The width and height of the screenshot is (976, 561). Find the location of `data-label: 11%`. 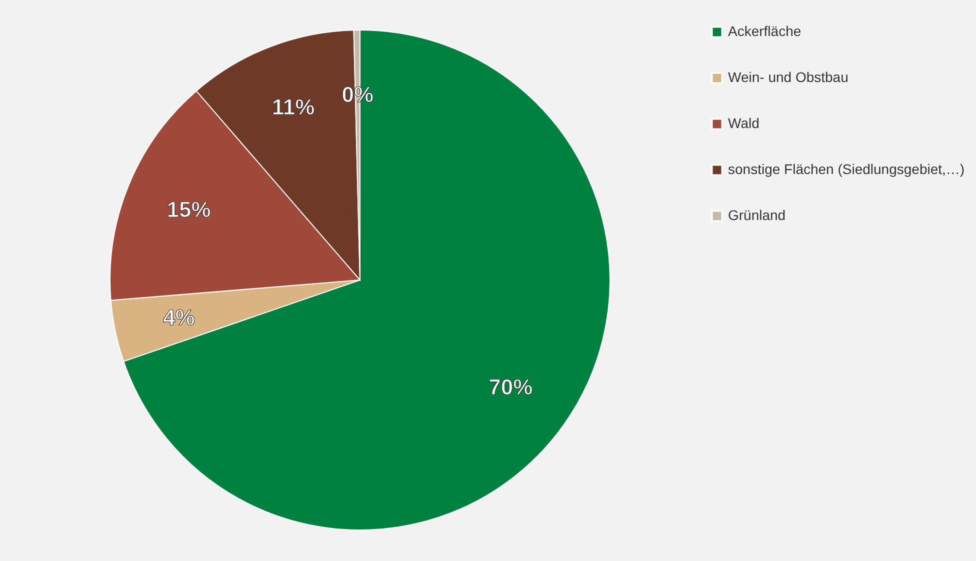

data-label: 11% is located at coordinates (293, 107).